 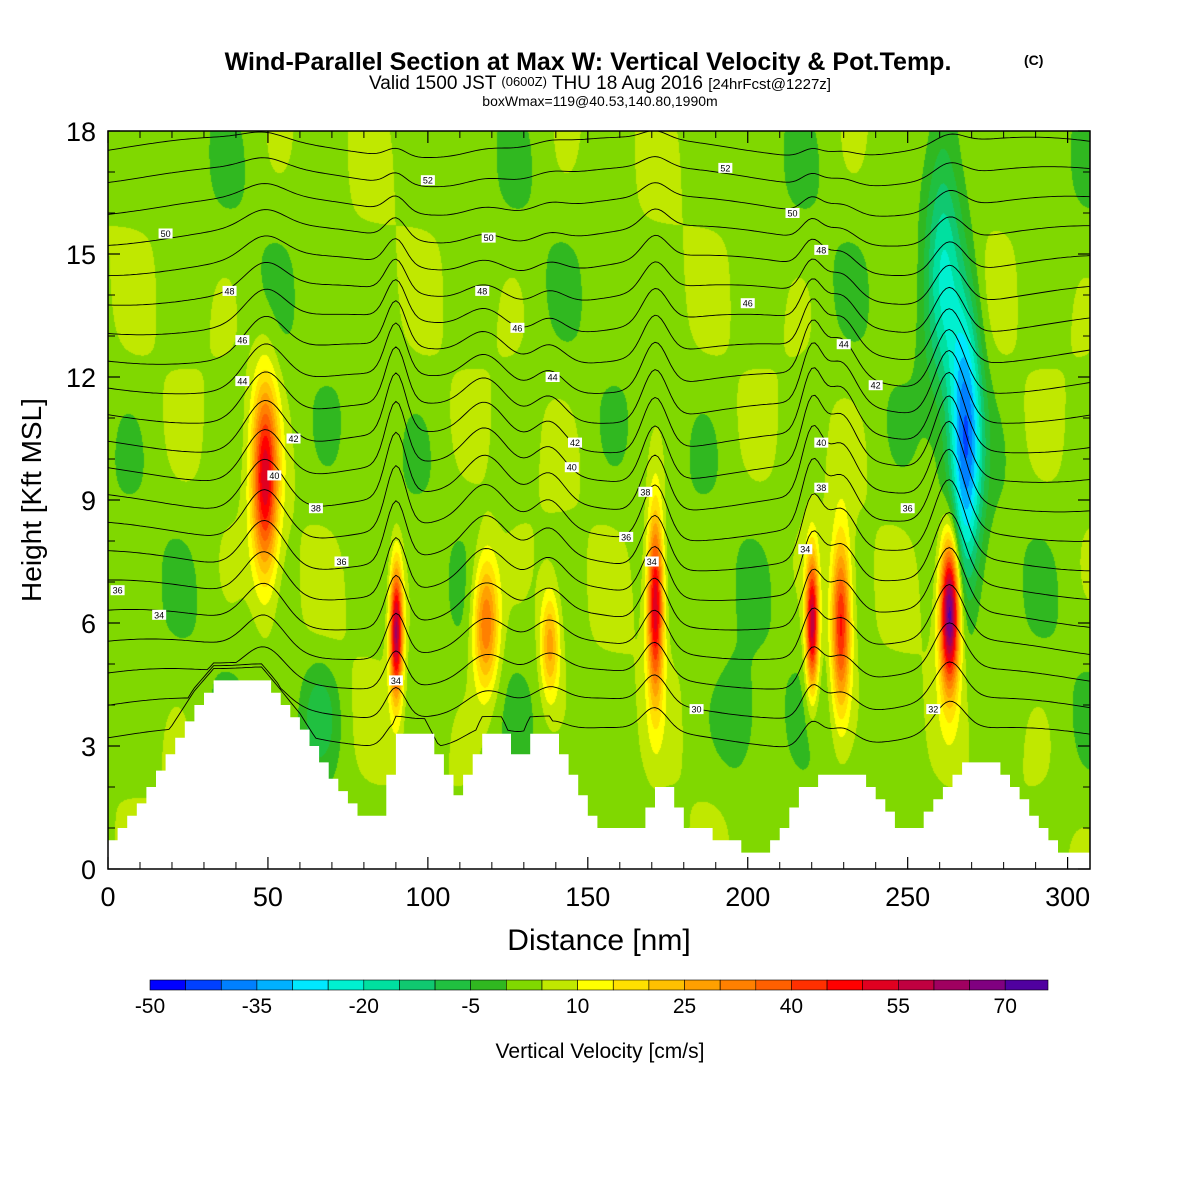 What do you see at coordinates (684, 1006) in the screenshot?
I see `colorbar-tick-label: 25` at bounding box center [684, 1006].